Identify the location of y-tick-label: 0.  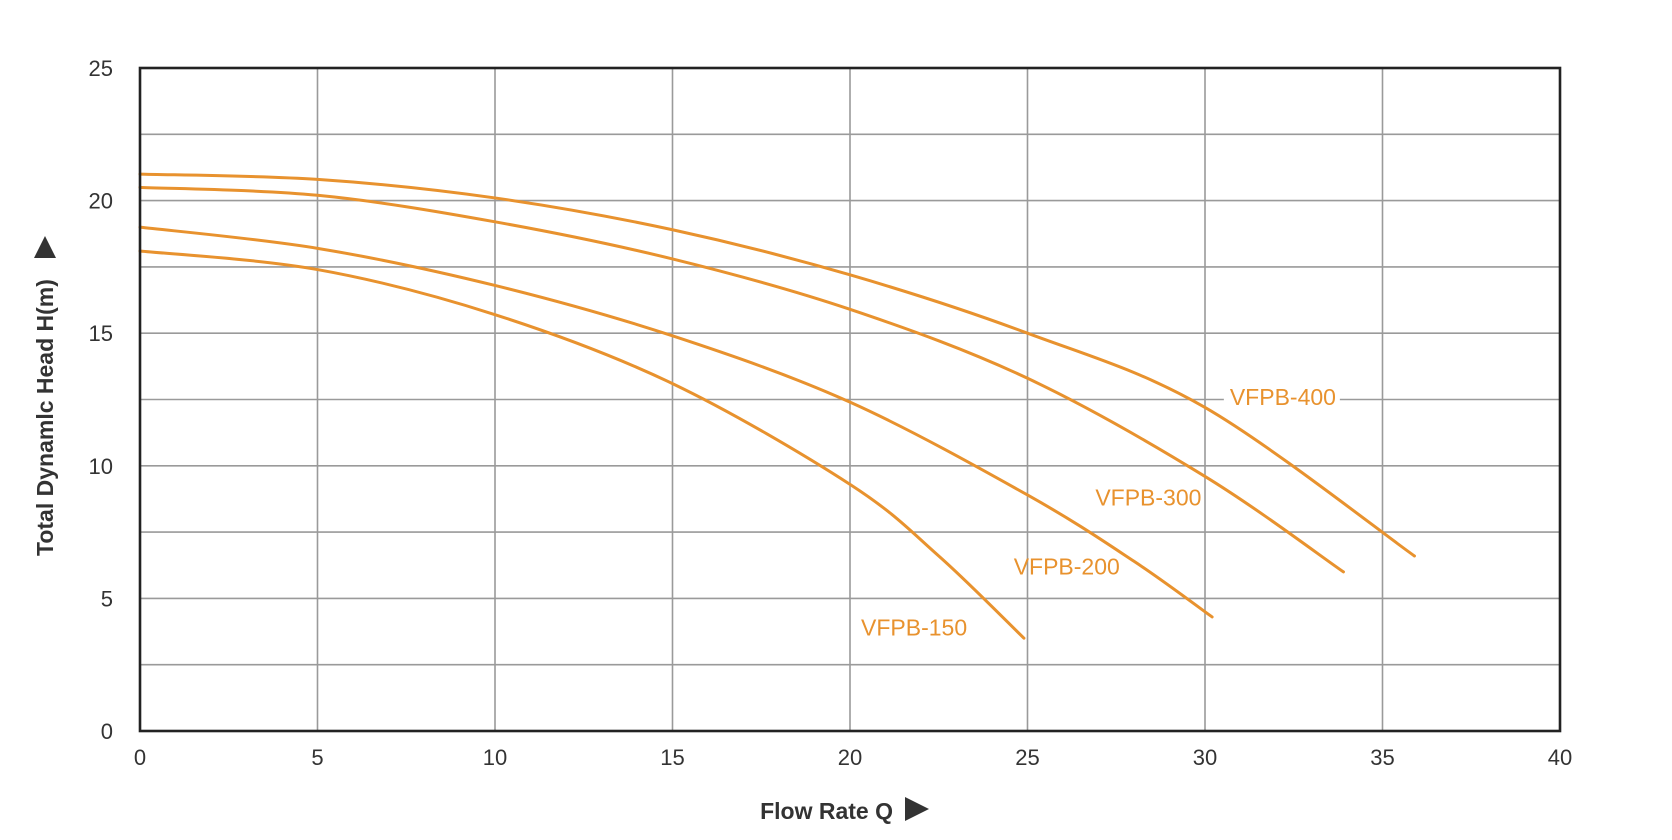
(107, 731).